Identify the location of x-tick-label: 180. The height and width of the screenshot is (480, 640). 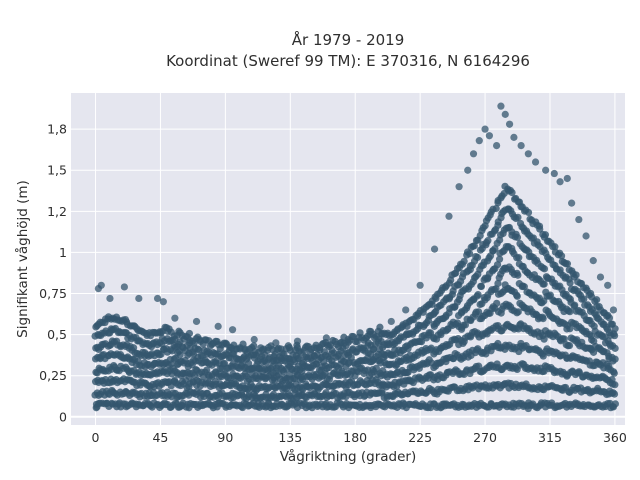
(355, 437).